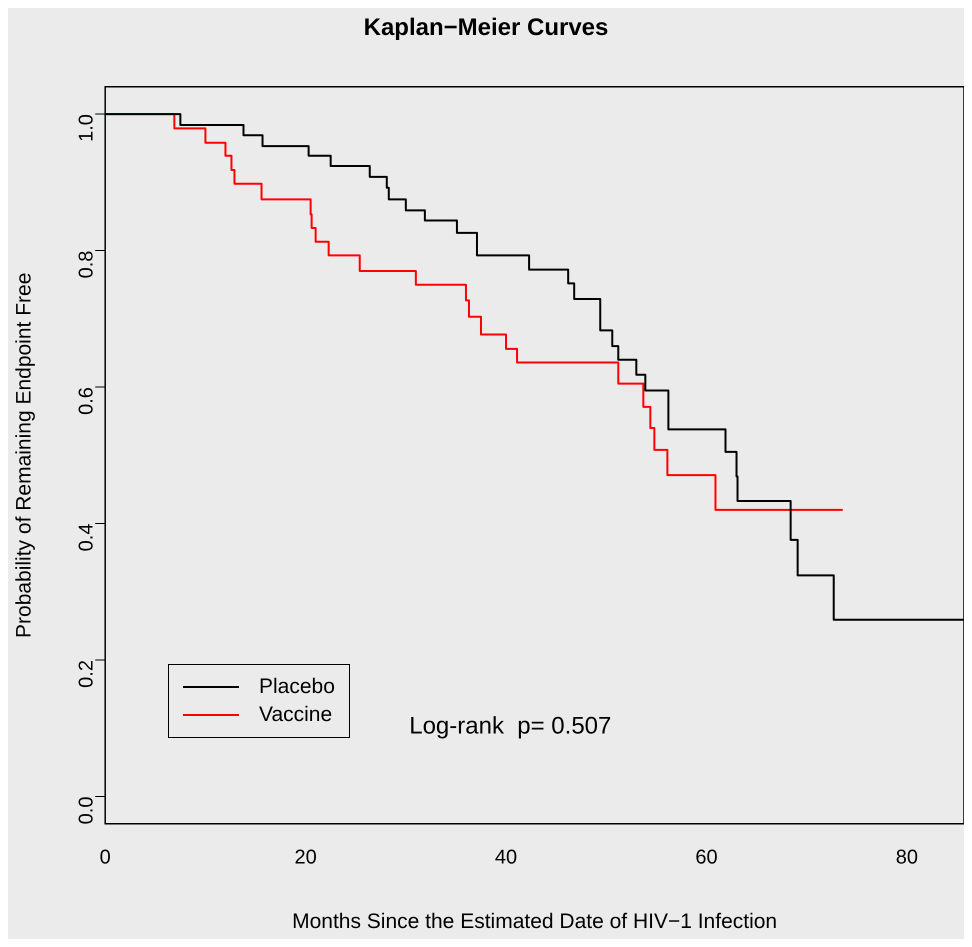  I want to click on chart-title: Kaplan−Meier Curves, so click(486, 28).